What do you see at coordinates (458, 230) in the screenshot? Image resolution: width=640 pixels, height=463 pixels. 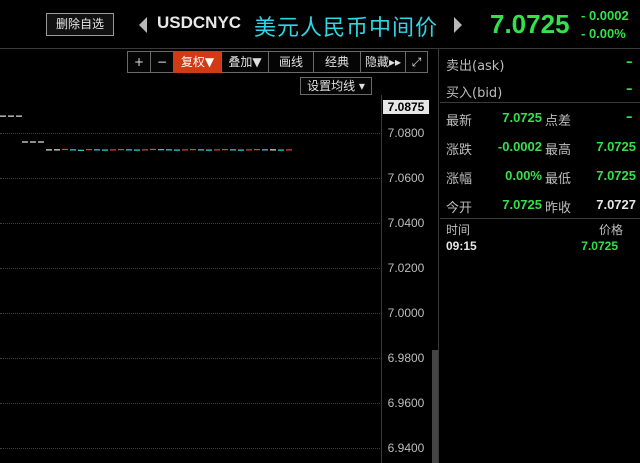 I see `ticks-time-header: 时间` at bounding box center [458, 230].